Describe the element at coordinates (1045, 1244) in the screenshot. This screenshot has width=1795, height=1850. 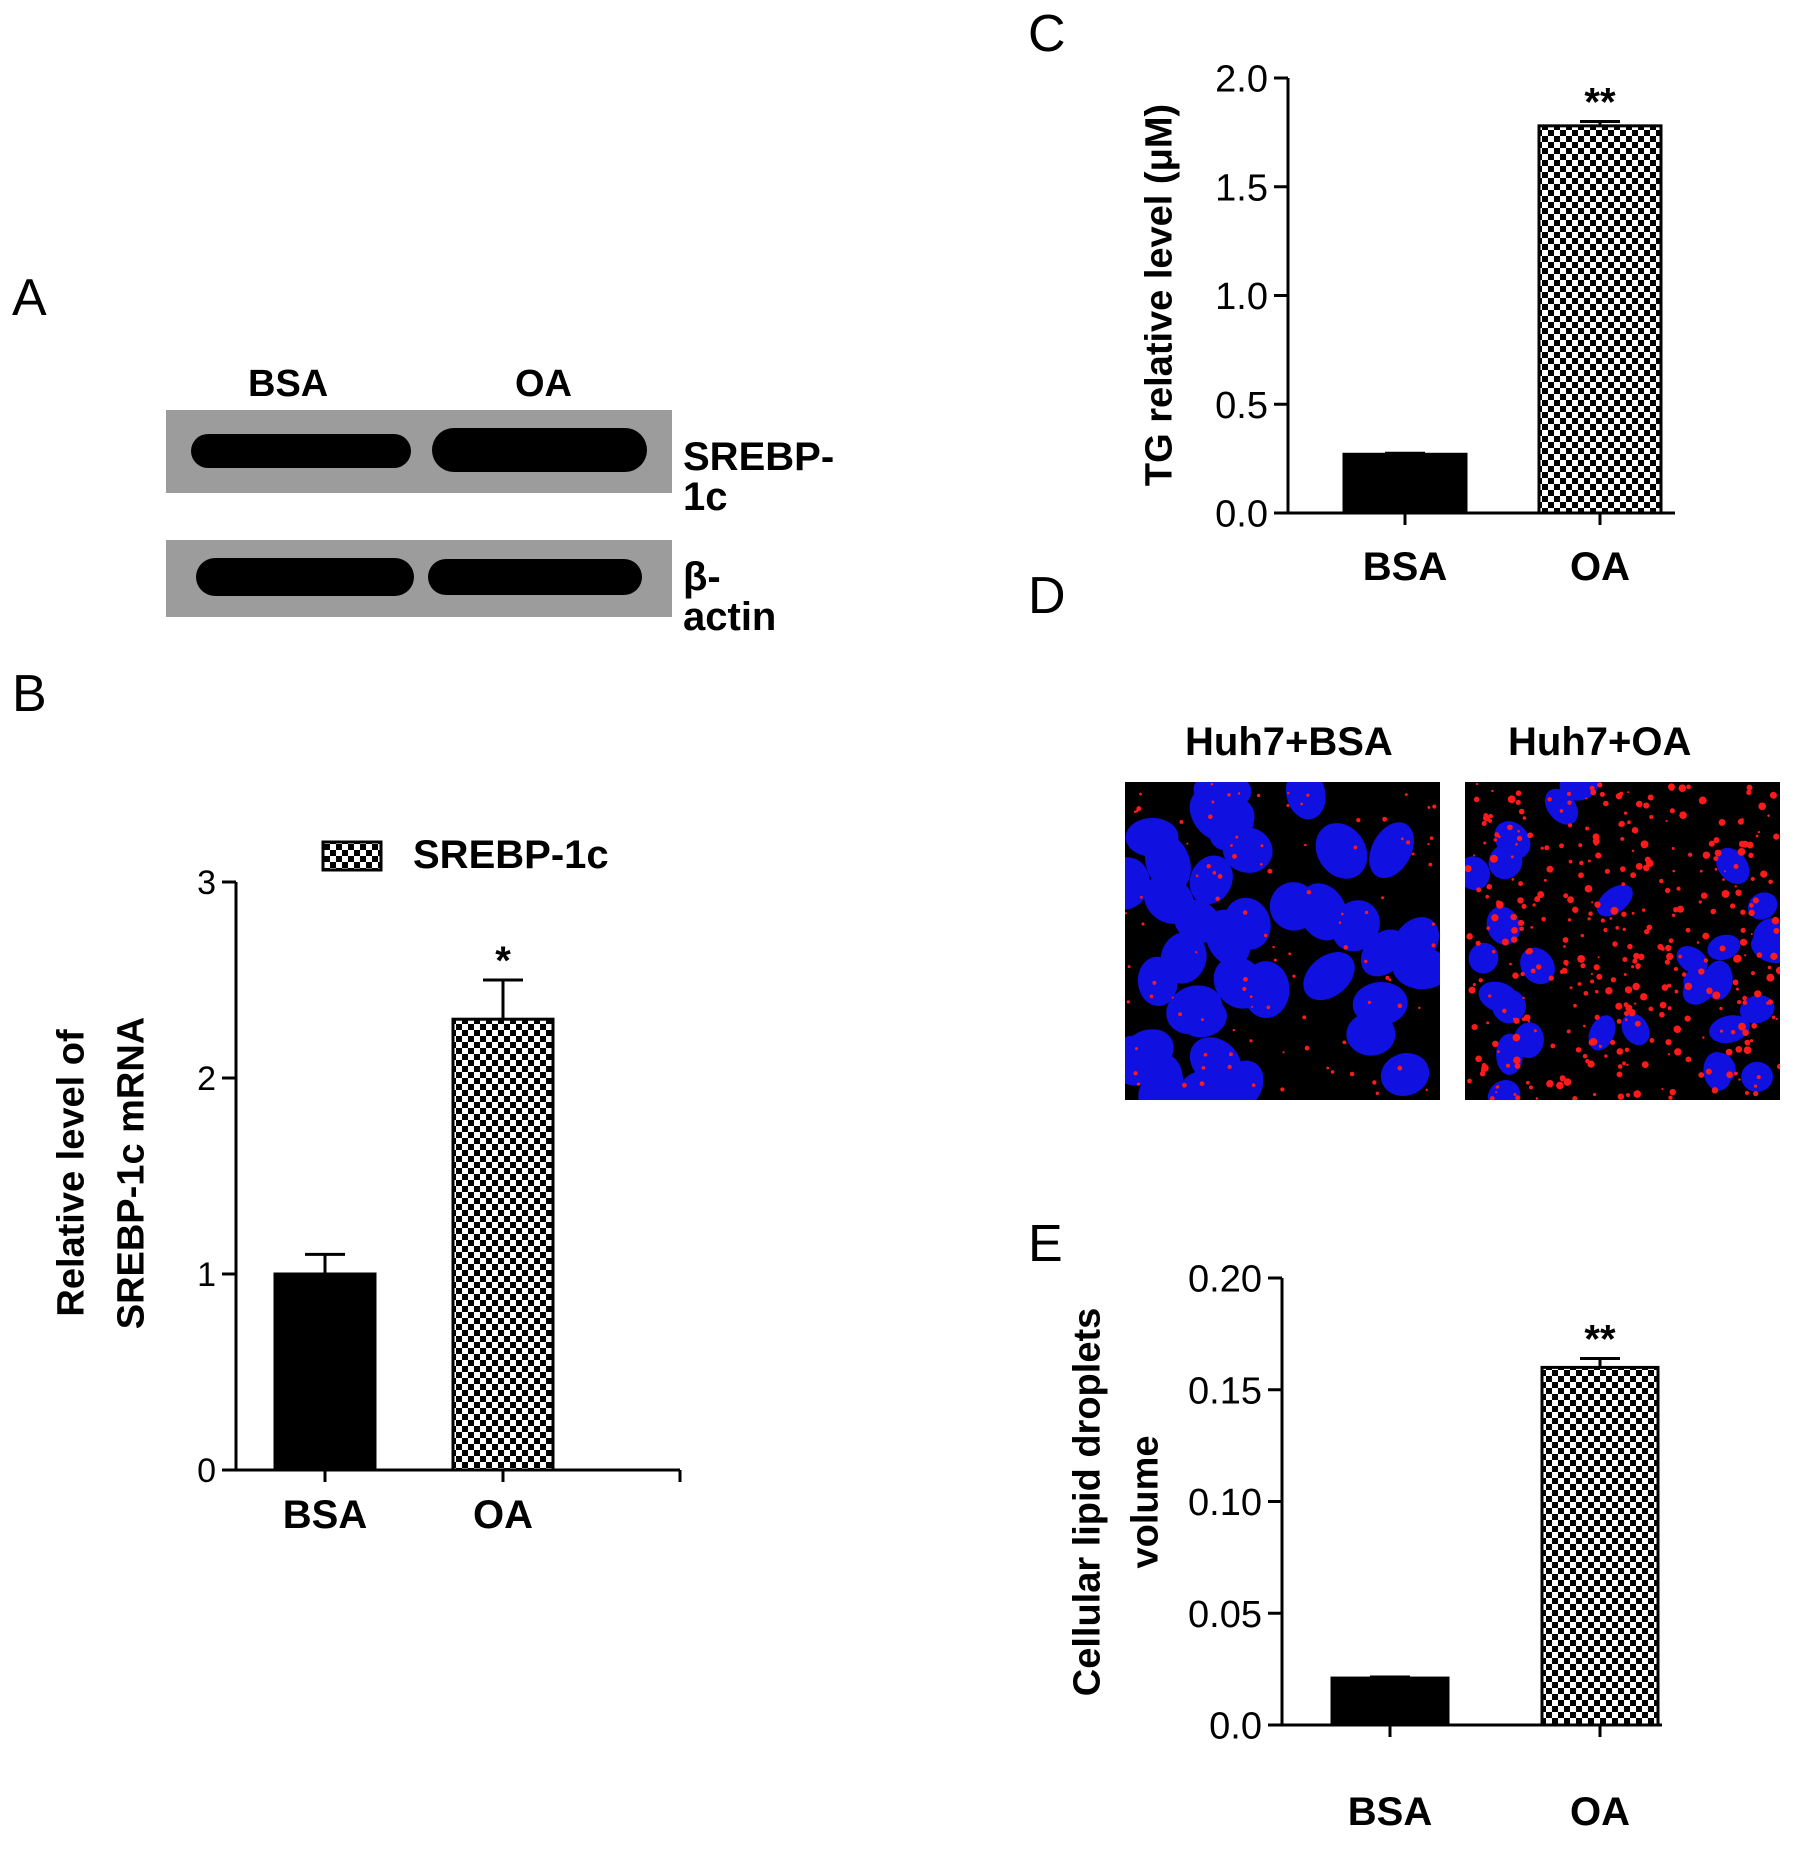
I see `panel-letter-e: E` at that location.